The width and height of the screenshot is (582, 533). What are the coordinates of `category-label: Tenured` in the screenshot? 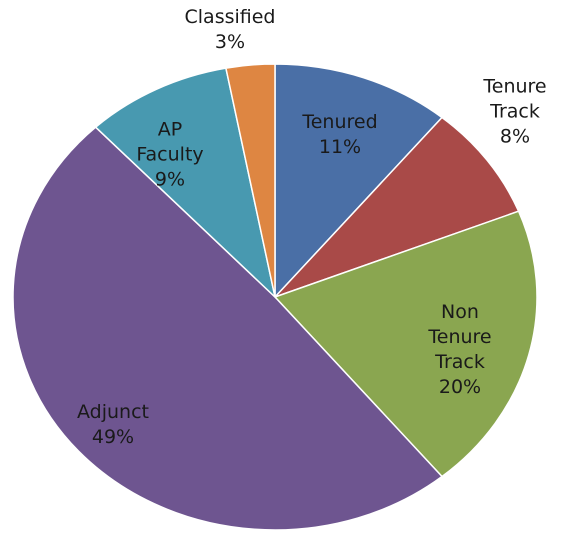 It's located at (340, 122).